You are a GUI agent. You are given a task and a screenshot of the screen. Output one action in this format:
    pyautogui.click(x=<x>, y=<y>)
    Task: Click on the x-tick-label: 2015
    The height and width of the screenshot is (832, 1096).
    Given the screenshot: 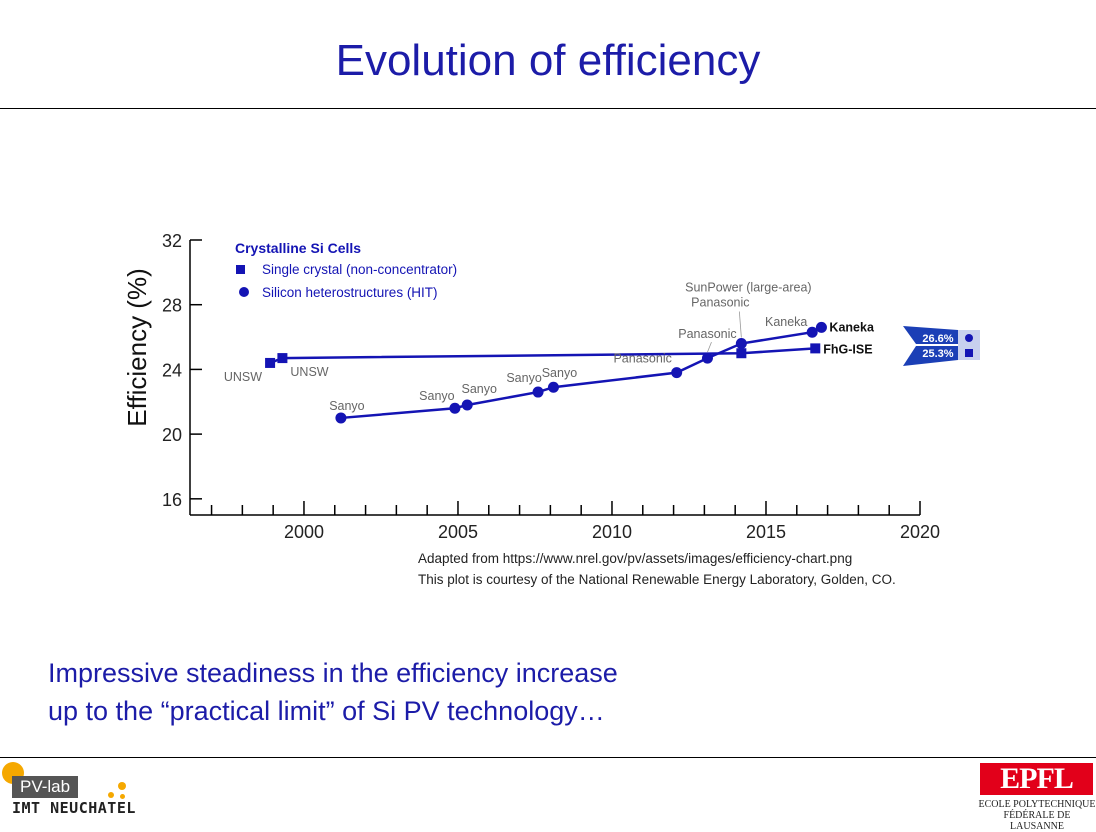 What is the action you would take?
    pyautogui.click(x=766, y=532)
    